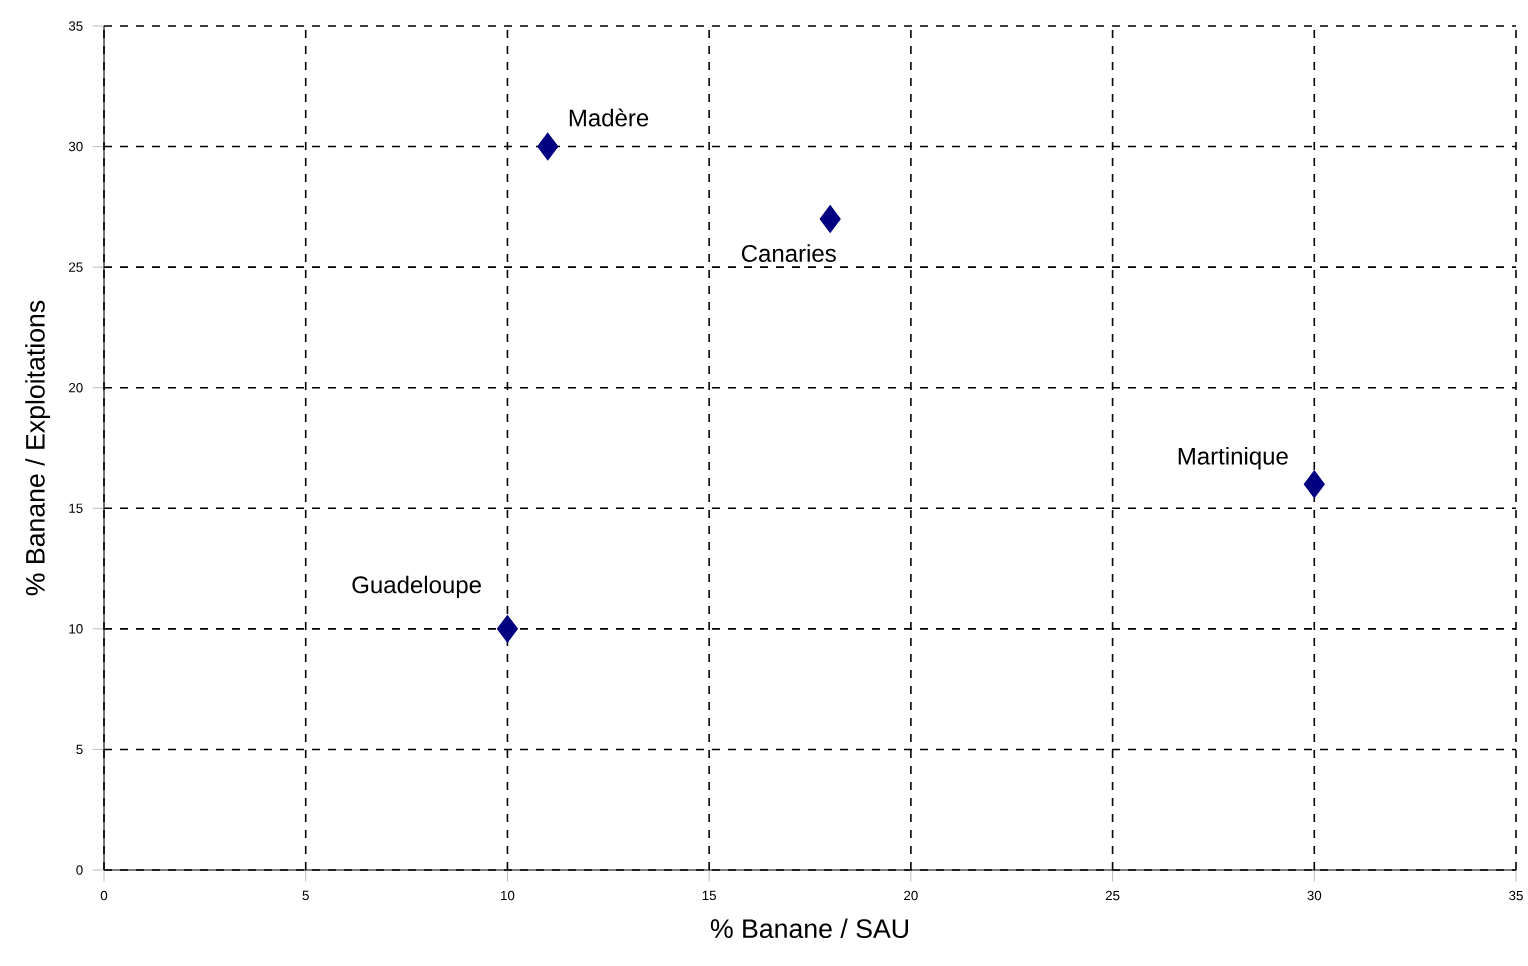 The height and width of the screenshot is (966, 1528). Describe the element at coordinates (809, 928) in the screenshot. I see `x-axis-title: % Banane / SAU` at that location.